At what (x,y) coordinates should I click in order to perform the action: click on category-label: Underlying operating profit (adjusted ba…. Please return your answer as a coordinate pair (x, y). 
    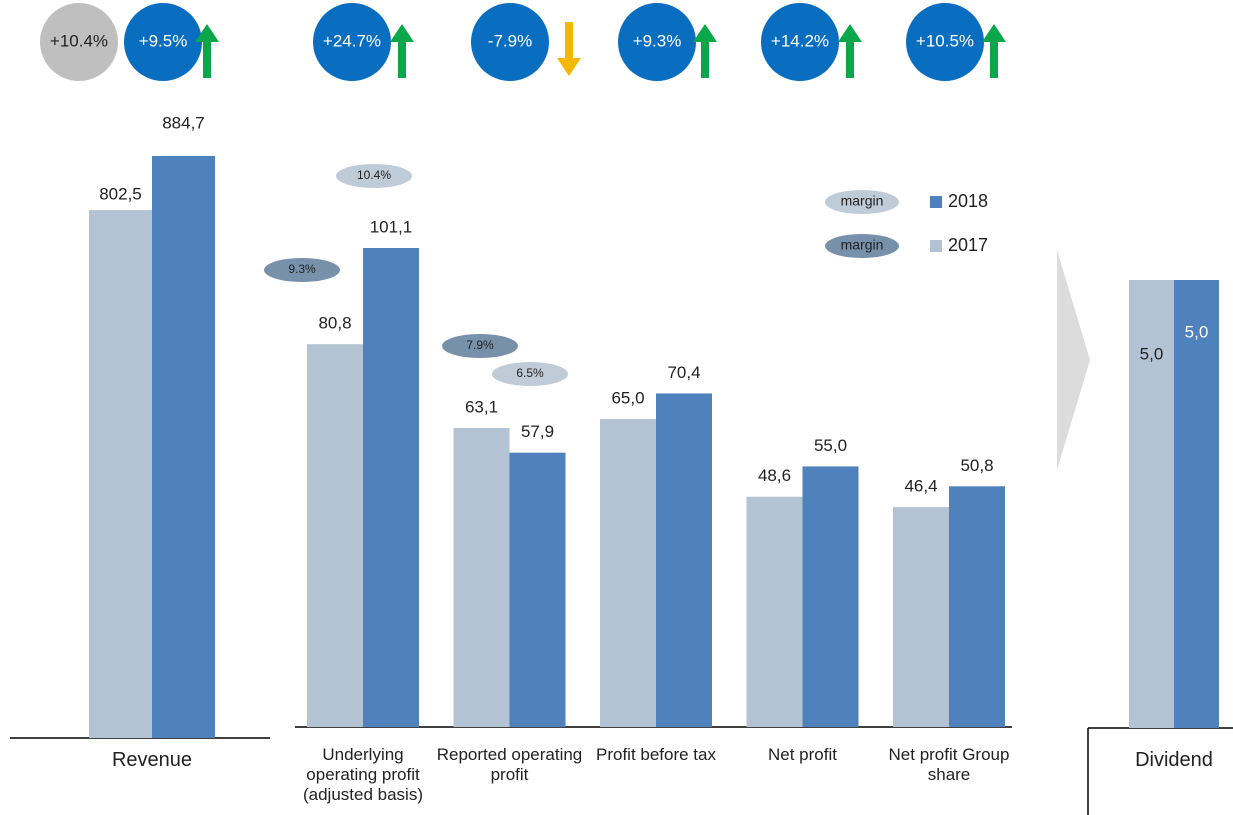
    Looking at the image, I should click on (362, 774).